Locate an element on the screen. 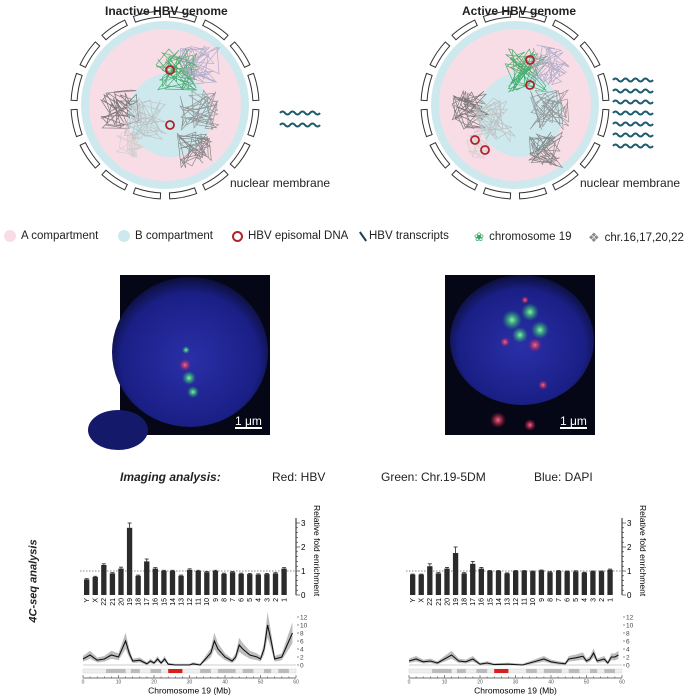 Image resolution: width=700 pixels, height=700 pixels. x-tick-label: 30 is located at coordinates (190, 683).